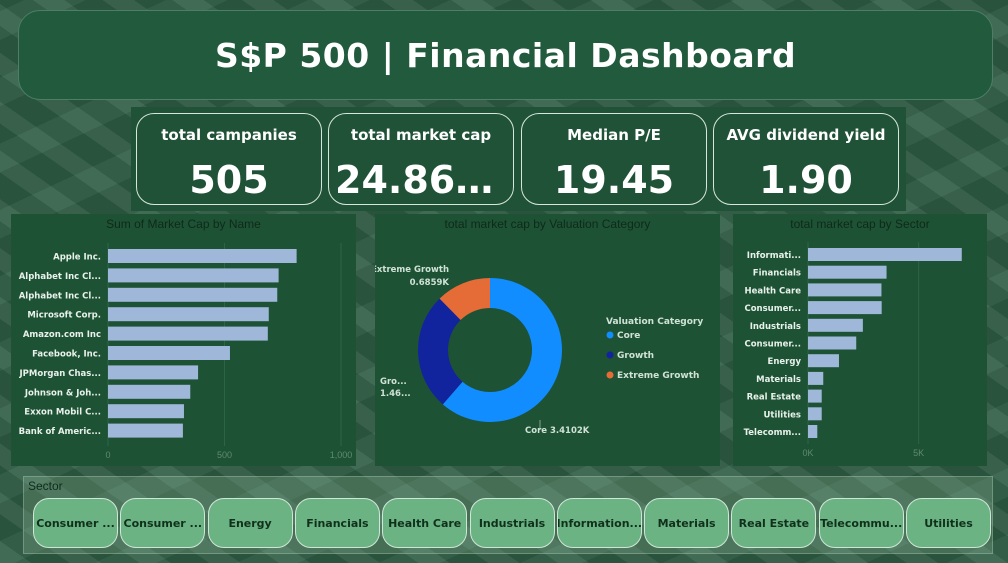 The width and height of the screenshot is (1008, 563). I want to click on kpi-value: 19.45, so click(614, 180).